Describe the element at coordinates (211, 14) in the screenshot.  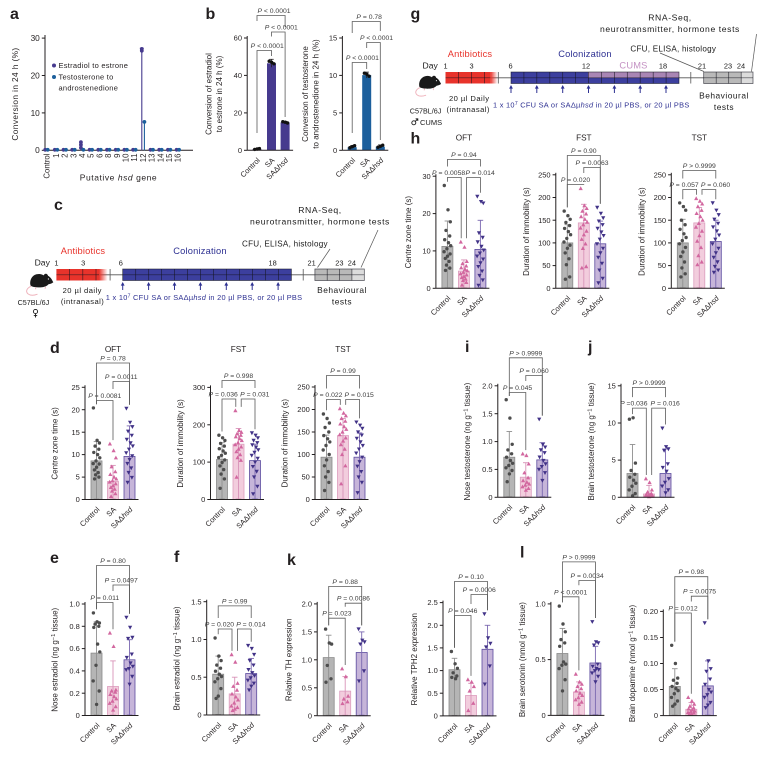
I see `svg-text: b` at that location.